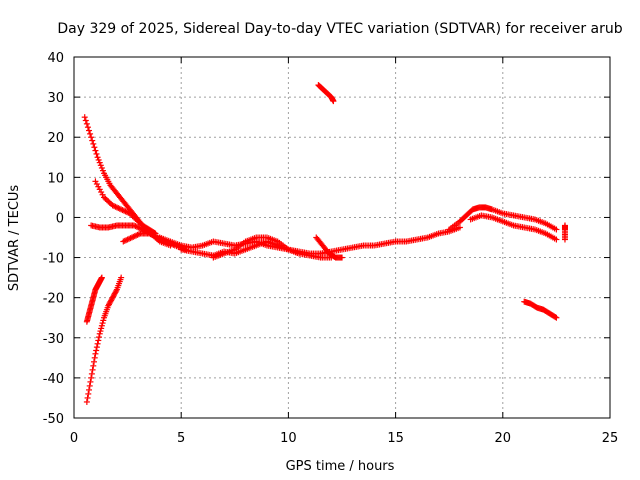  I want to click on y-tick-label: -30, so click(53, 339).